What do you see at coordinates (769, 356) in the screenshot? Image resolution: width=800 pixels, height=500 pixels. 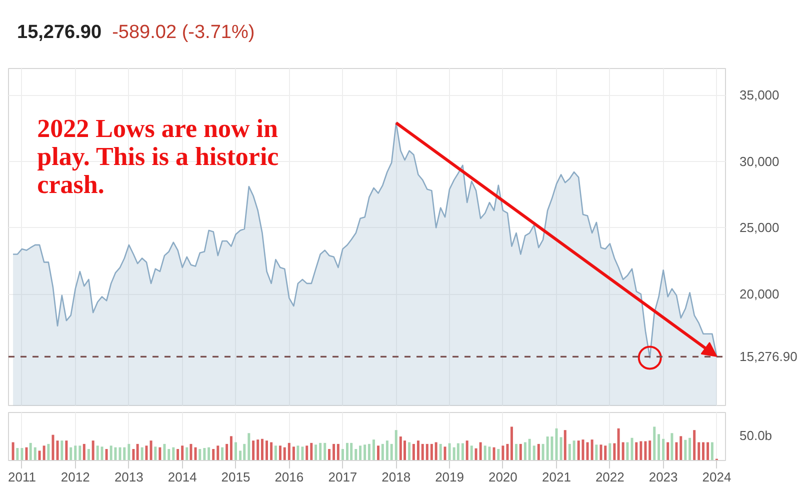 I see `ref-line-label: 15,276.90` at bounding box center [769, 356].